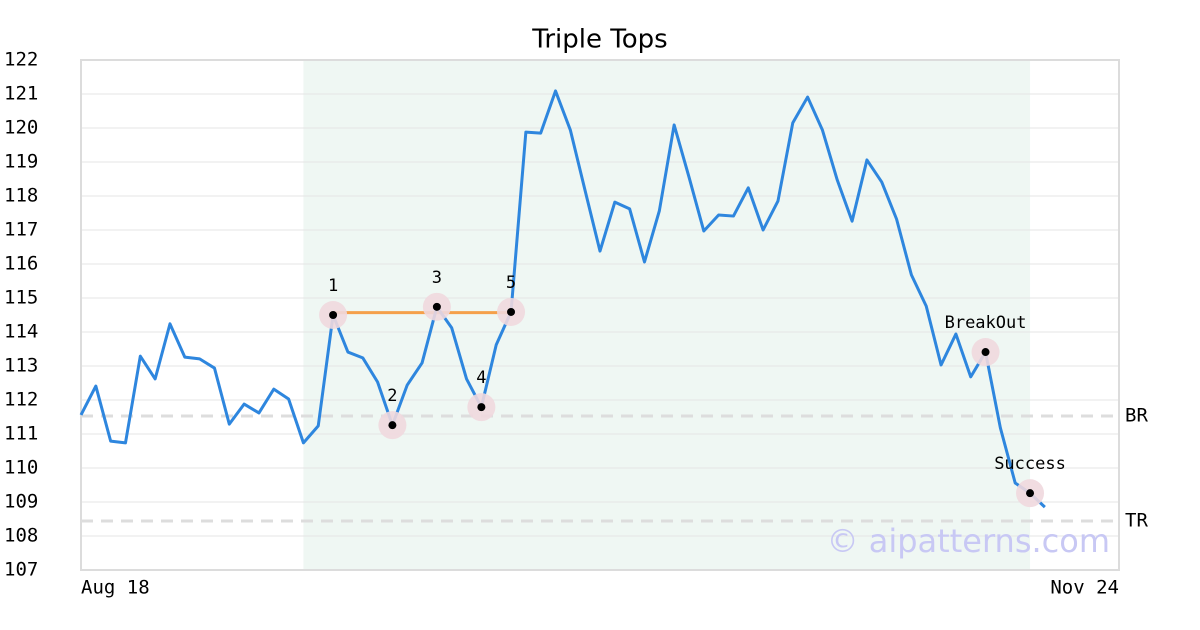 The height and width of the screenshot is (630, 1200). What do you see at coordinates (21, 536) in the screenshot?
I see `y-tick-label: 108` at bounding box center [21, 536].